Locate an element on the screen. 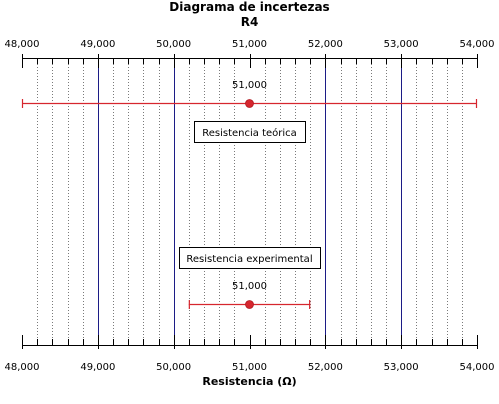  tick-label-top: 49,000 is located at coordinates (97, 44).